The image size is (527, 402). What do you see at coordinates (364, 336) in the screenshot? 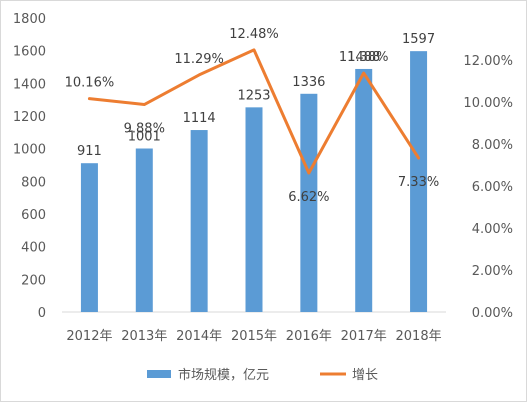
I see `x-tick-label: 2017年` at bounding box center [364, 336].